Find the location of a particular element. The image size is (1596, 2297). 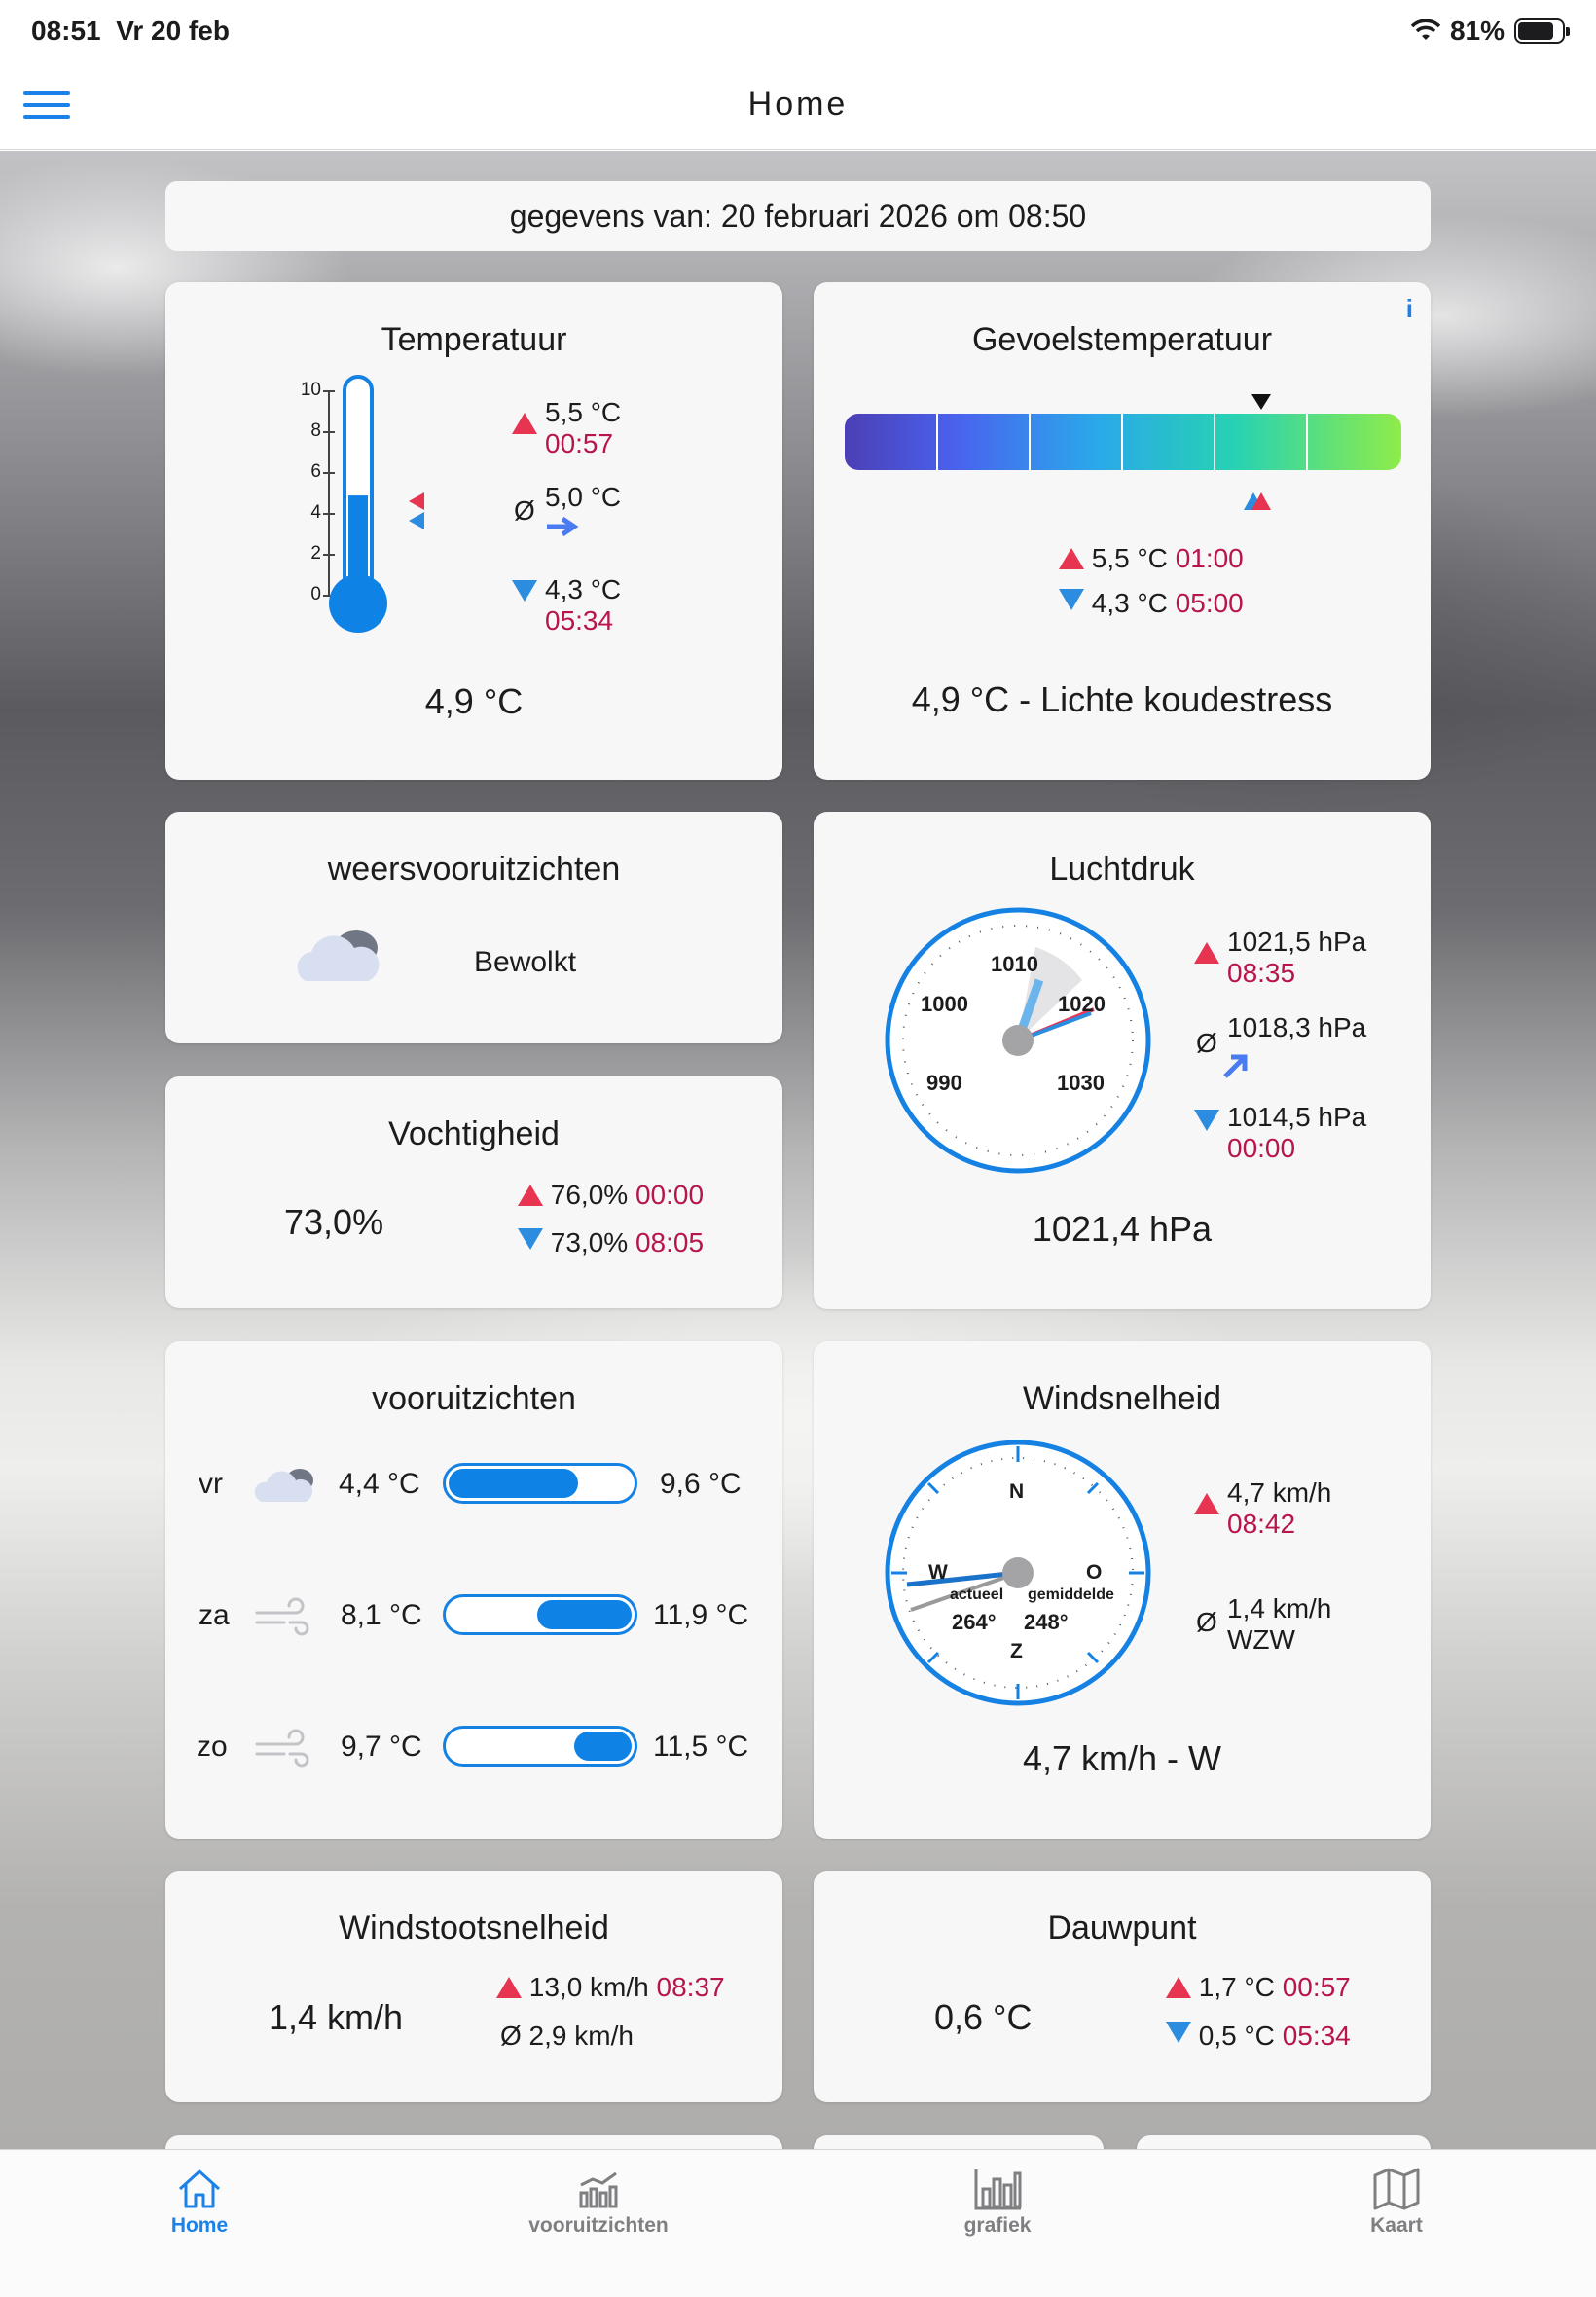

dew-min-value: 0,5 °C is located at coordinates (1236, 2036).